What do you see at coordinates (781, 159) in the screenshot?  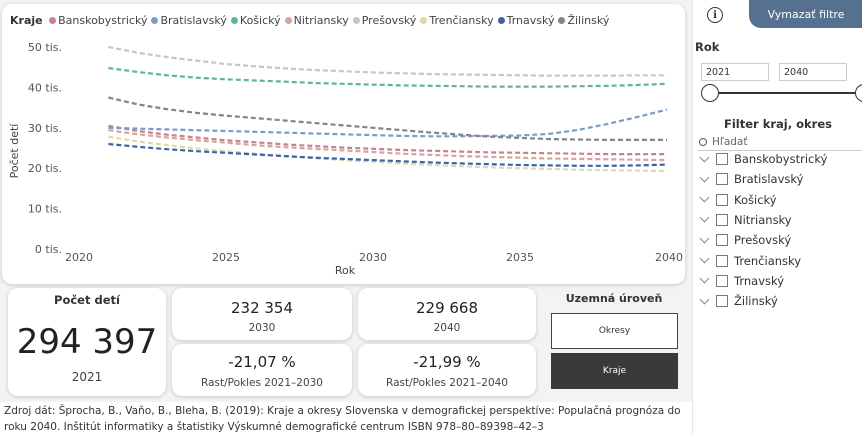 I see `region-label: Banskobystrický` at bounding box center [781, 159].